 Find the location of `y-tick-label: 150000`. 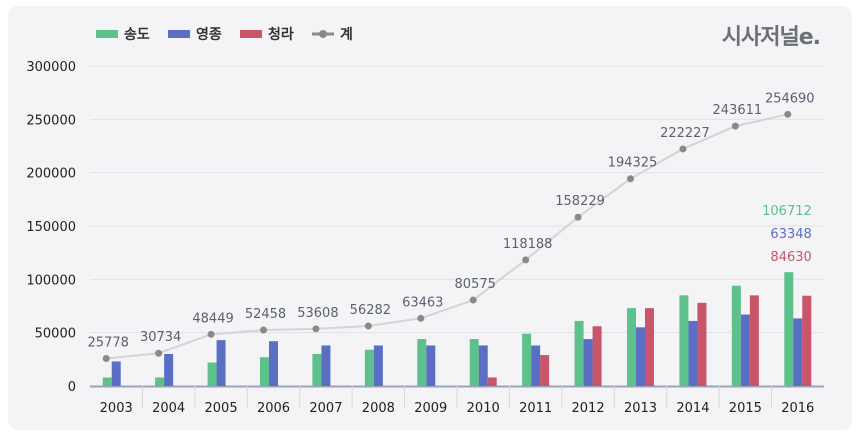

y-tick-label: 150000 is located at coordinates (51, 227).